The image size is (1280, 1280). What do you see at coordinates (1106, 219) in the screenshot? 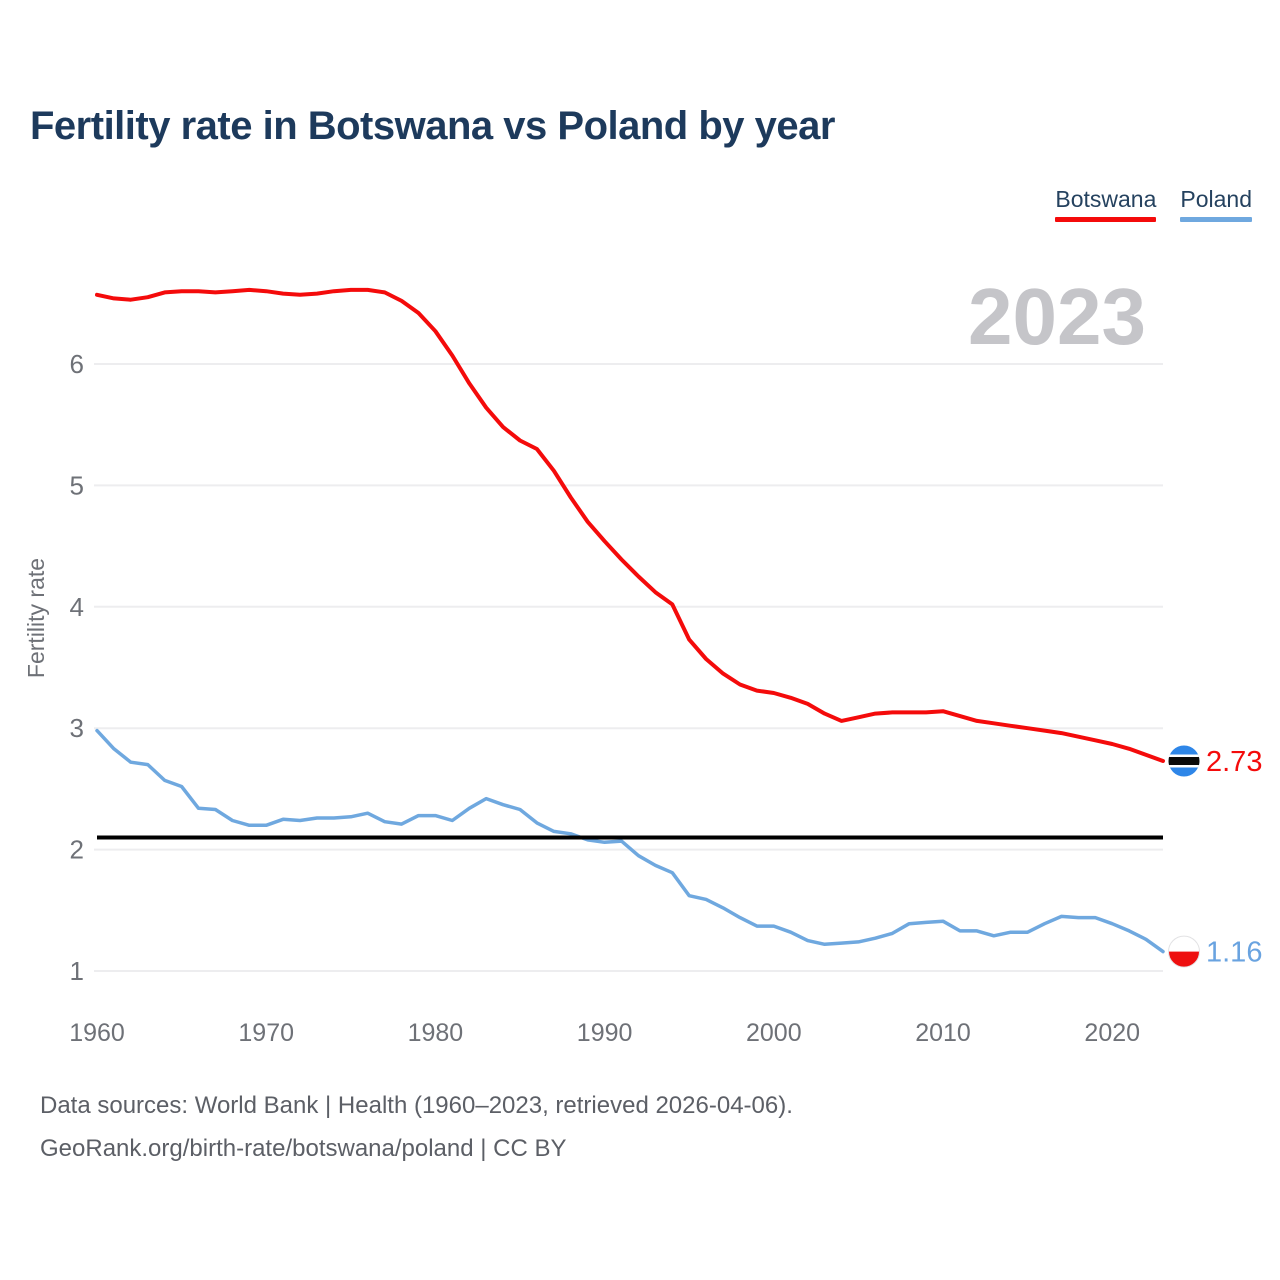
I see `legend-swatch-botswana` at bounding box center [1106, 219].